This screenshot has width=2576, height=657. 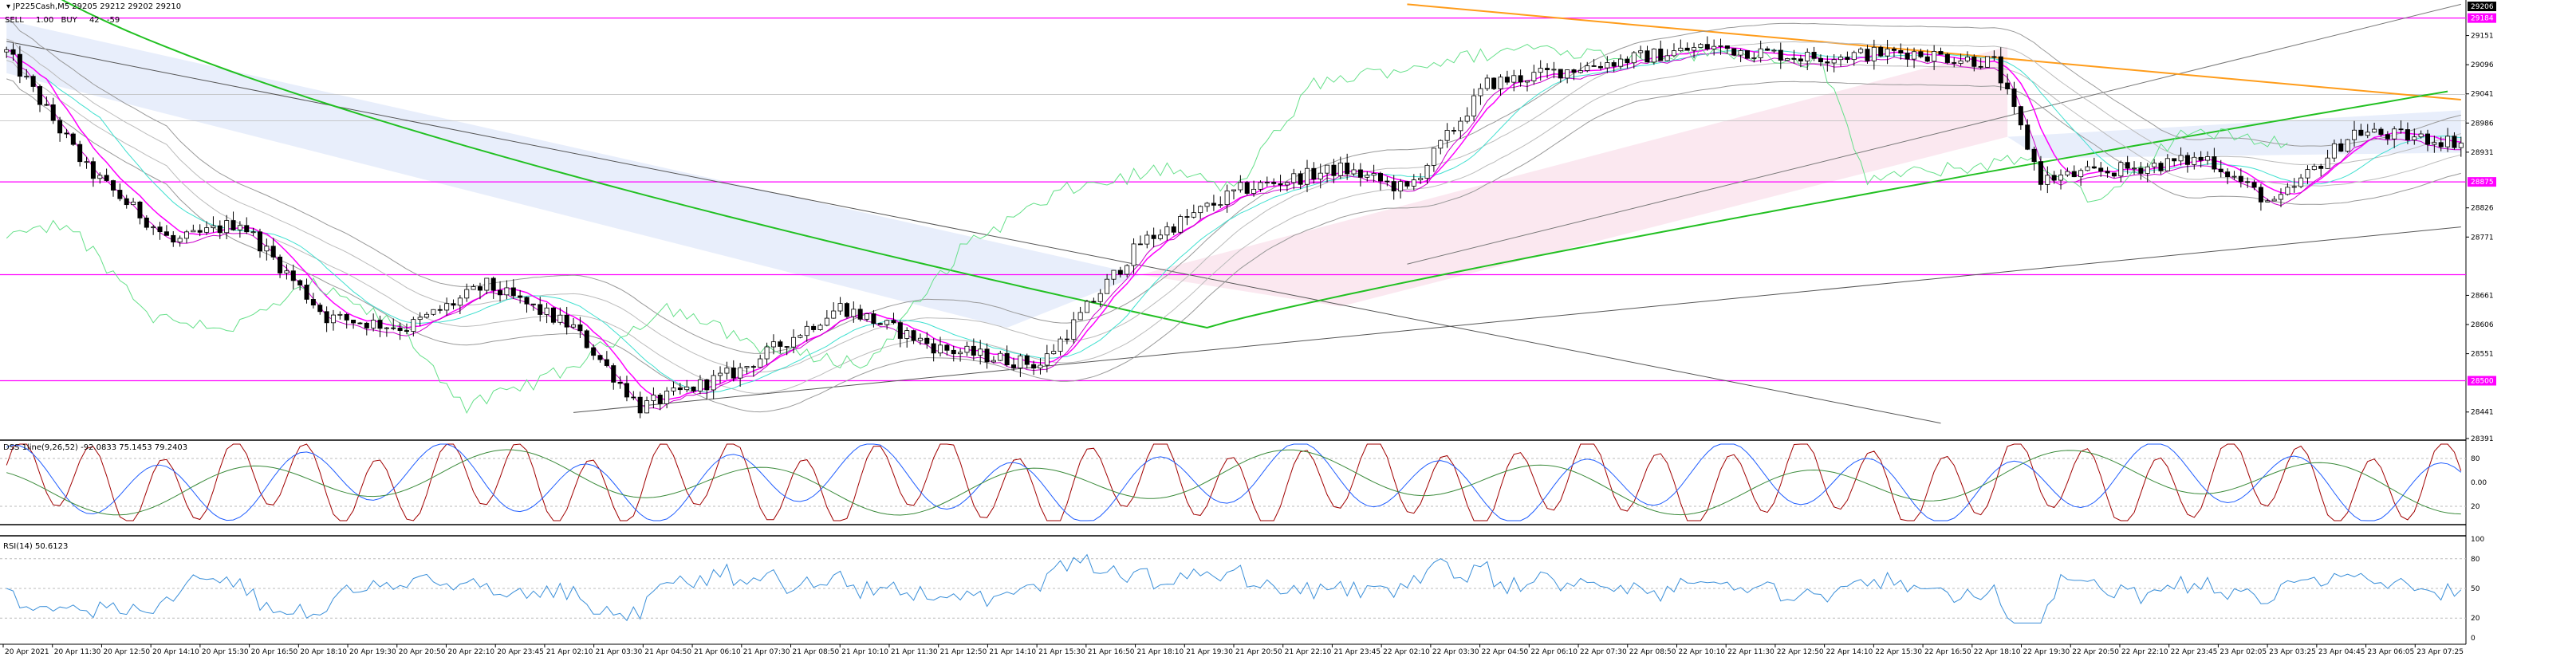 What do you see at coordinates (2482, 183) in the screenshot?
I see `price-tag: 28875` at bounding box center [2482, 183].